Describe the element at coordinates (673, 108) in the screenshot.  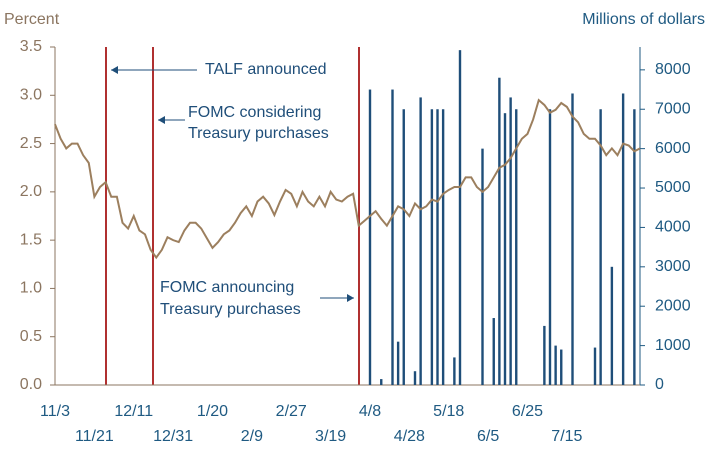
I see `y2-tick-label: 7000` at that location.